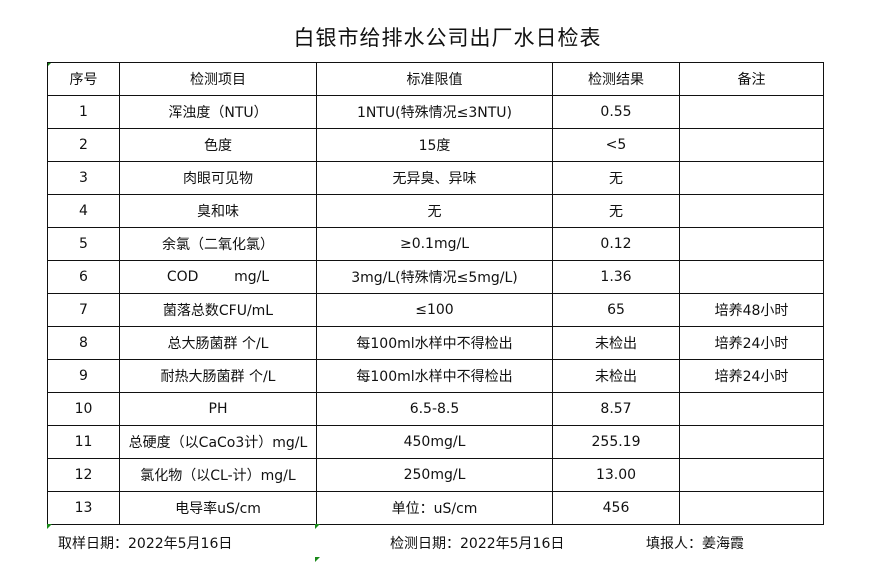  Describe the element at coordinates (447, 38) in the screenshot. I see `page-title: 白银市给排水公司出厂水日检表` at that location.